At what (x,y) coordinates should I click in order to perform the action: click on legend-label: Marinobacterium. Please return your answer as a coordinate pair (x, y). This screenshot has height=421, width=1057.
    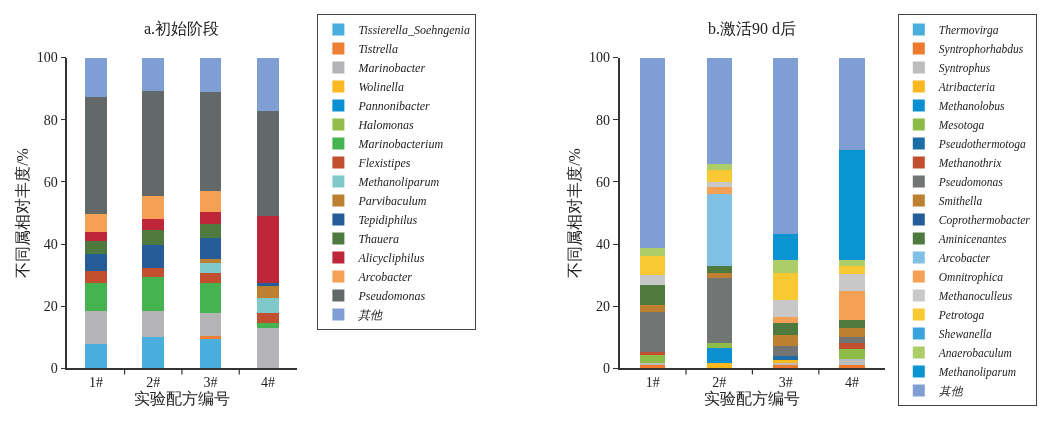
    Looking at the image, I should click on (400, 144).